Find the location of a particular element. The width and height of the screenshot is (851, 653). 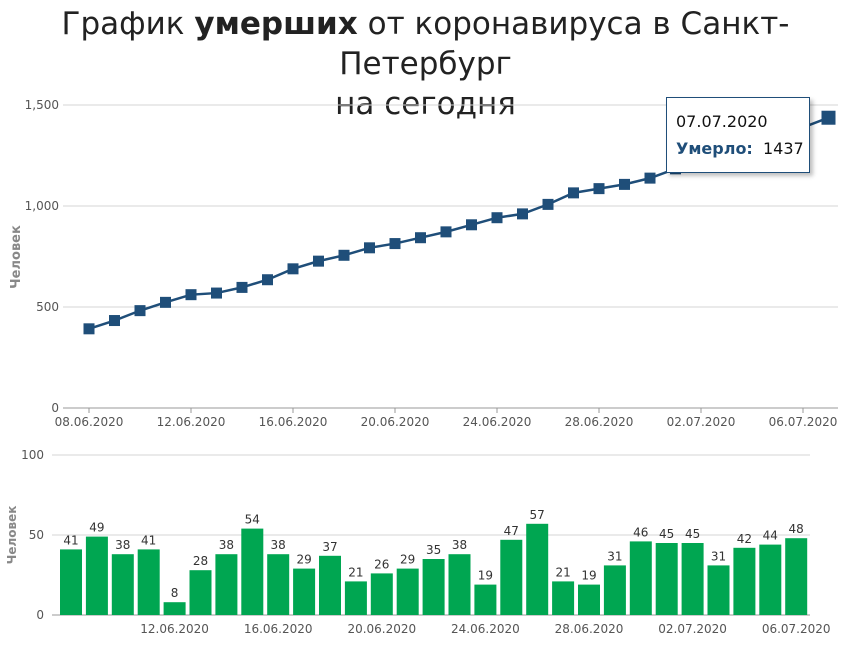

data-label: 26 is located at coordinates (381, 564).